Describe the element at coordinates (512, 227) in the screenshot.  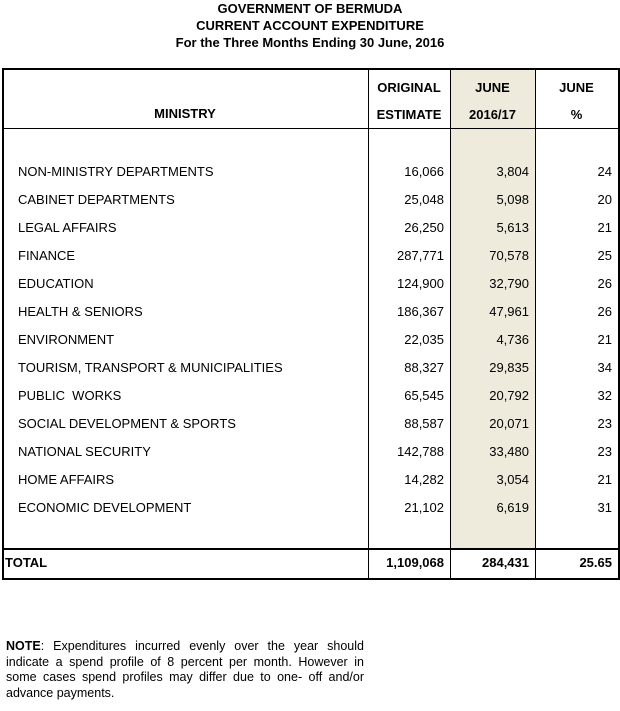
I see `cell-value: 5,613` at that location.